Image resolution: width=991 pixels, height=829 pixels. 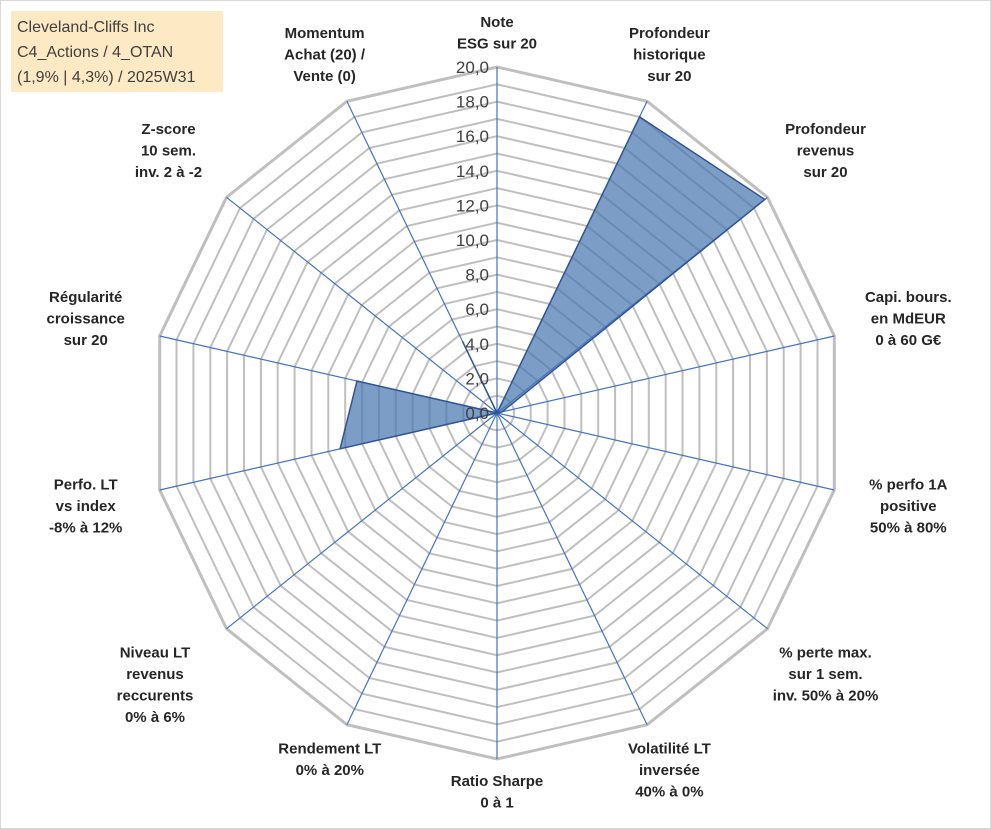 What do you see at coordinates (477, 344) in the screenshot?
I see `tick-label: 4,0` at bounding box center [477, 344].